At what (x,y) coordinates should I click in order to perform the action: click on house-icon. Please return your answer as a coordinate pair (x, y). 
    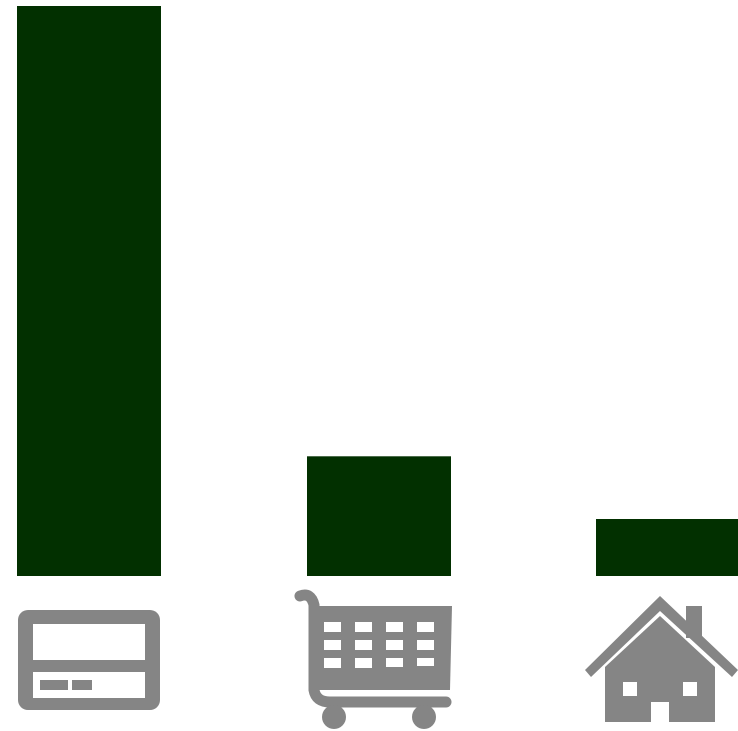
    Looking at the image, I should click on (661, 659).